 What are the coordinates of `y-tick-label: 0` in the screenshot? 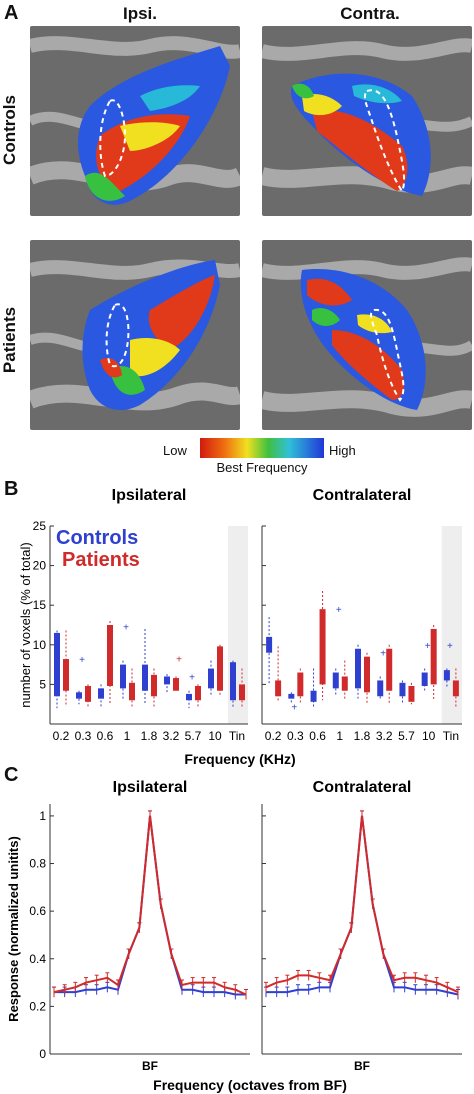 It's located at (42, 1054).